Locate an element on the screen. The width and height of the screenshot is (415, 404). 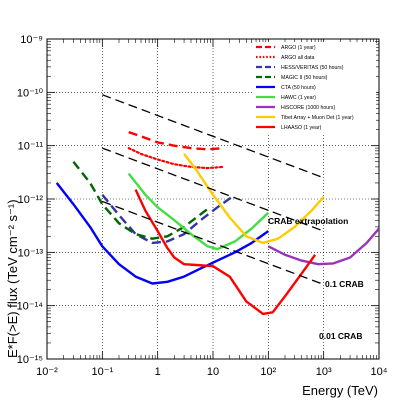
y-tick-label: 10⁻¹¹ is located at coordinates (31, 147).